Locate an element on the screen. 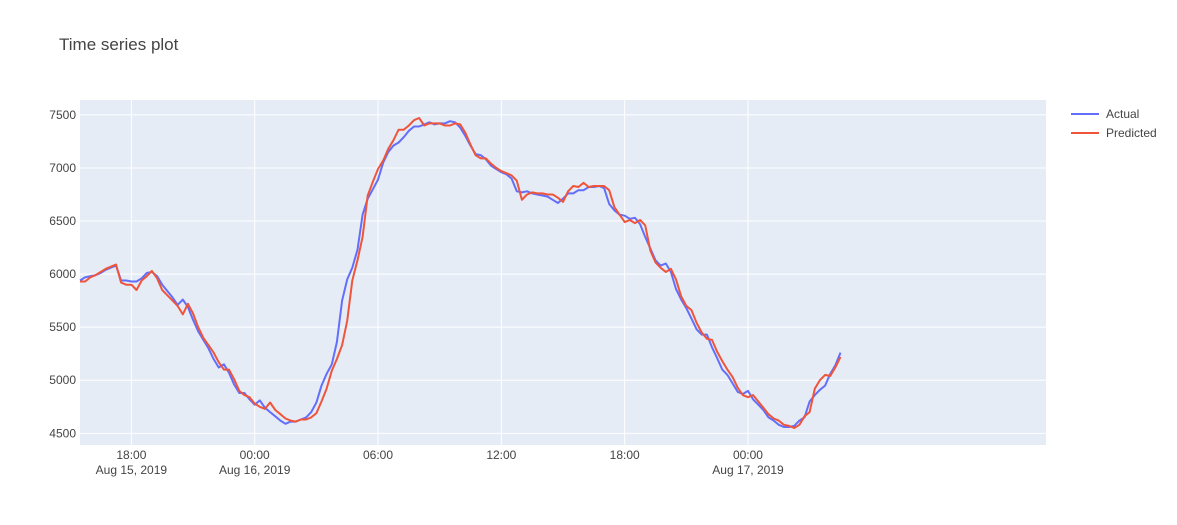 This screenshot has height=525, width=1177. legend-label: Predicted is located at coordinates (1131, 133).